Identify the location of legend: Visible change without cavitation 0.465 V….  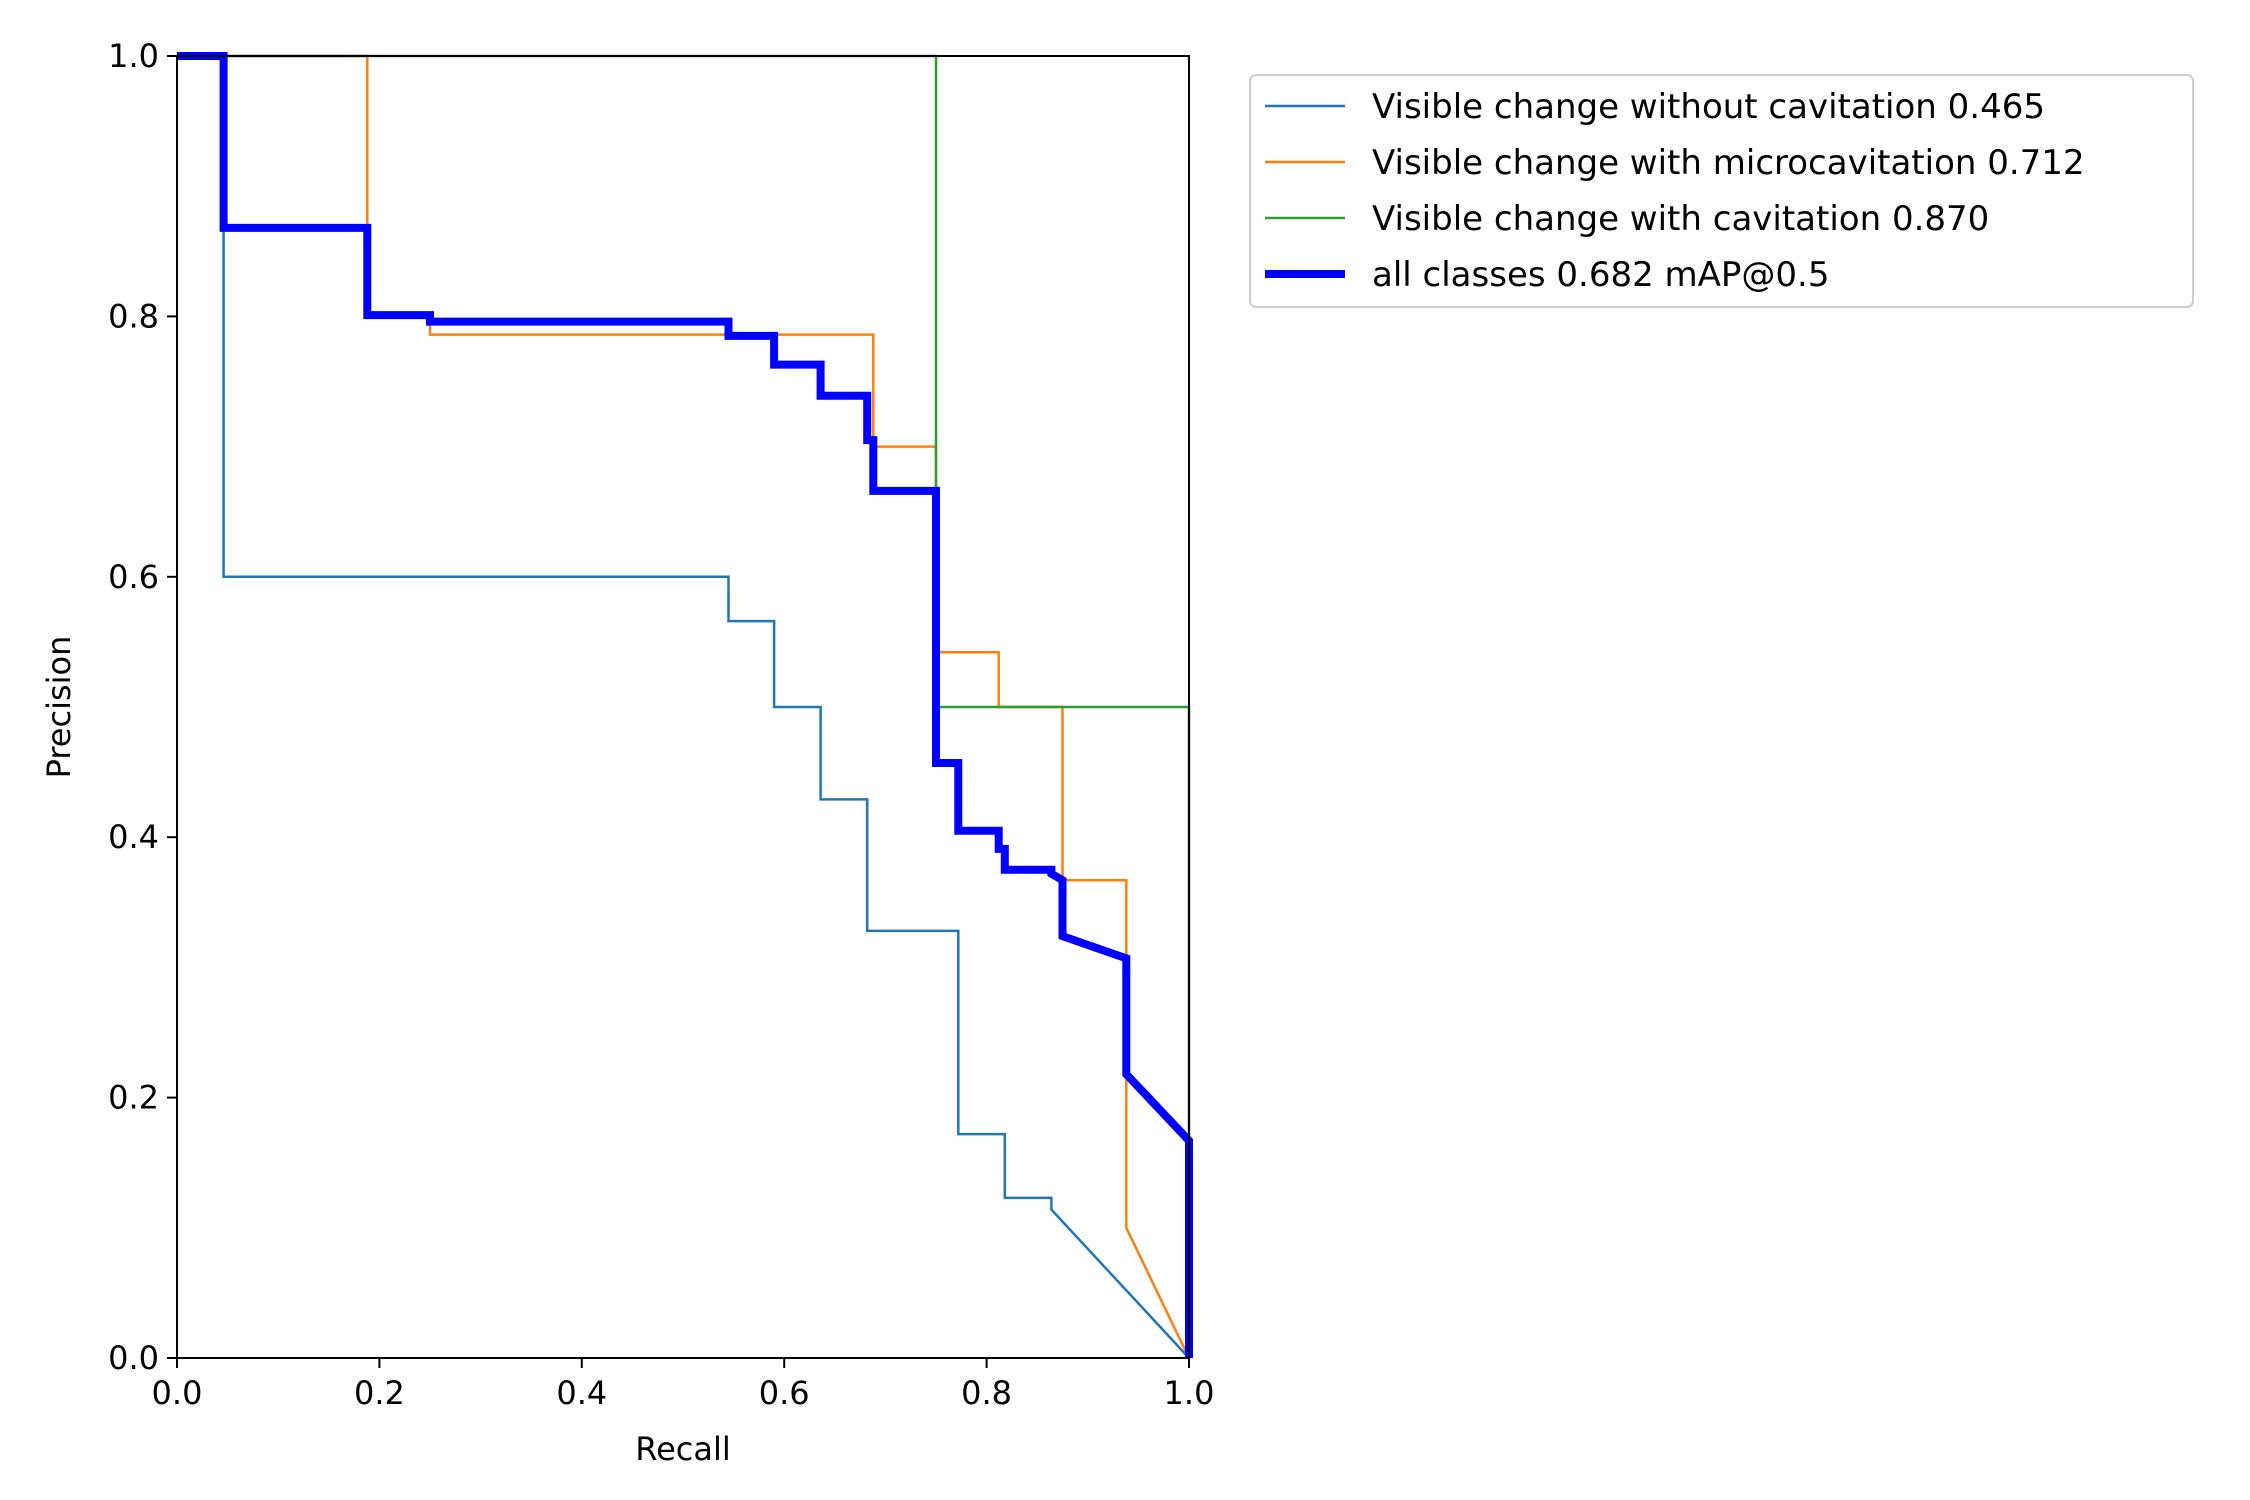
(1721, 191).